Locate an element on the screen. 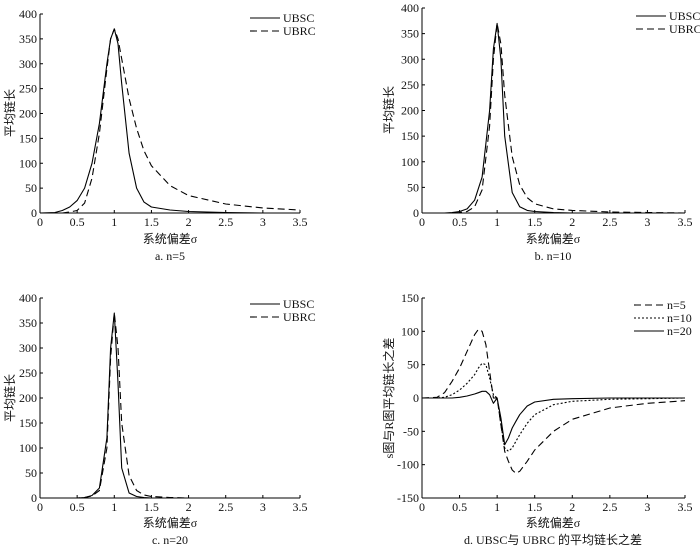 This screenshot has width=700, height=549. panel-d-x-tick-label: 3.5 is located at coordinates (685, 507).